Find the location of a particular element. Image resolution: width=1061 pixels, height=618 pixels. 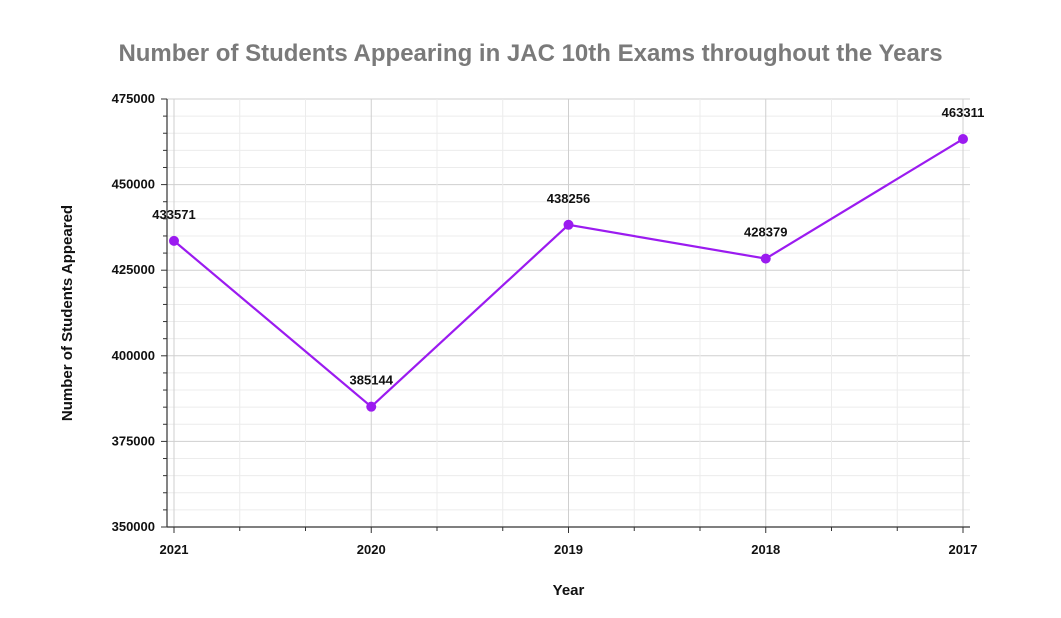

data-label: 438256 is located at coordinates (568, 198).